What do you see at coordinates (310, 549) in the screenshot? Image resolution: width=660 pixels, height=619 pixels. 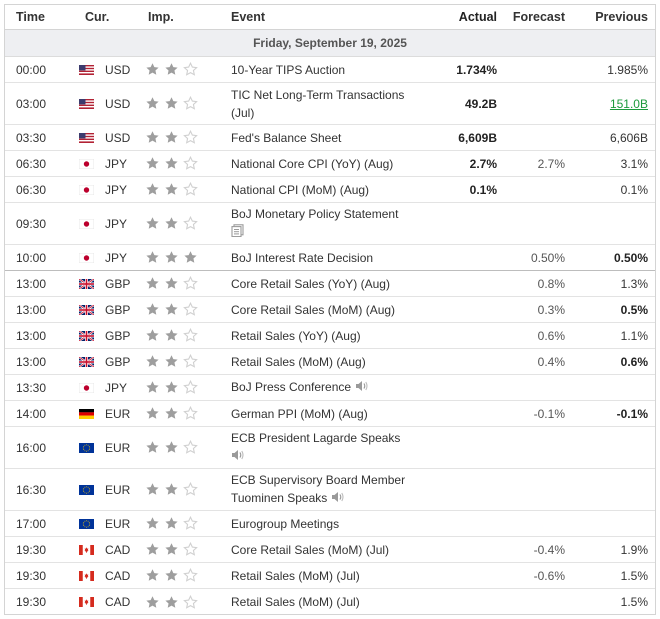 I see `event-name: Core Retail Sales (MoM) (Jul)` at bounding box center [310, 549].